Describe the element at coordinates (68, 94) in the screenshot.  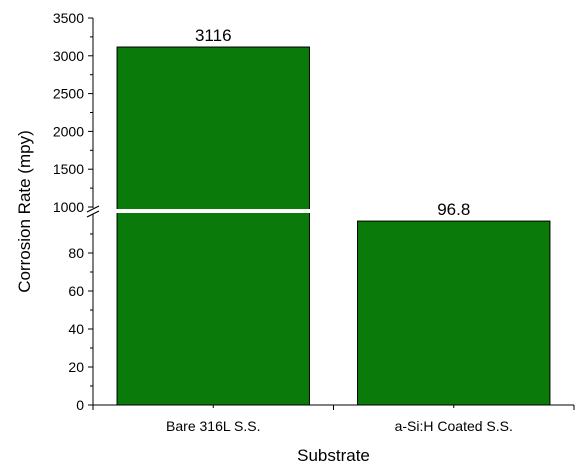
I see `y-tick-label: 2500` at that location.